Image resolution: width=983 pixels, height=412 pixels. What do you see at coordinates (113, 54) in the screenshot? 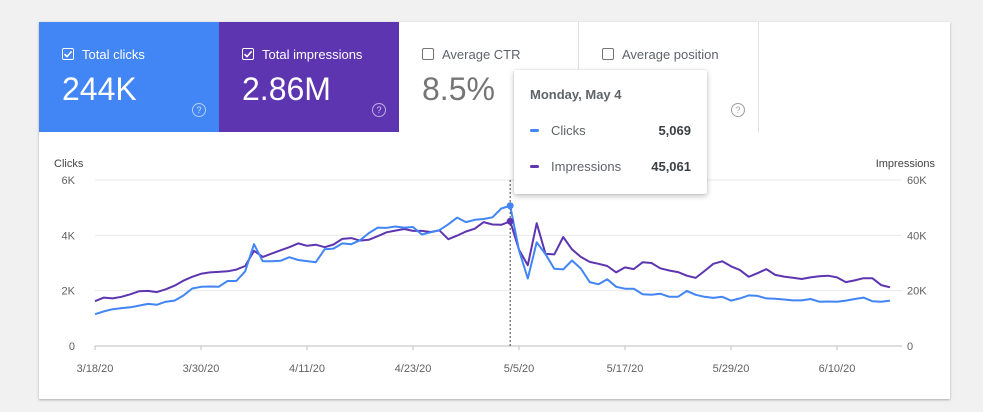
I see `metric-label: Total clicks` at bounding box center [113, 54].